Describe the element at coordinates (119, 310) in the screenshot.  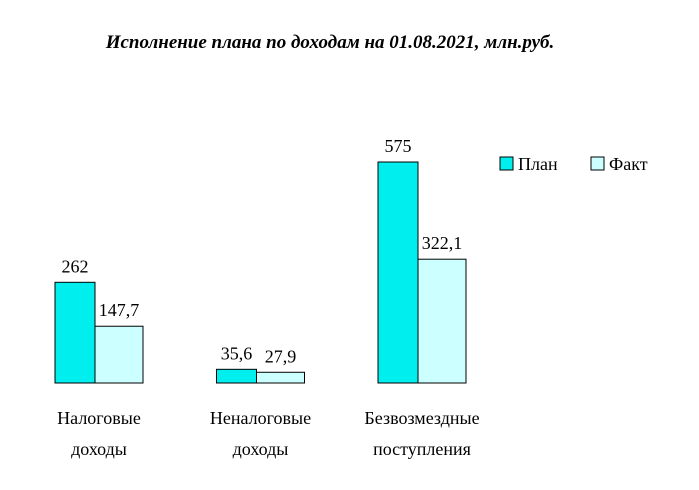
I see `value-label: 147,7` at that location.